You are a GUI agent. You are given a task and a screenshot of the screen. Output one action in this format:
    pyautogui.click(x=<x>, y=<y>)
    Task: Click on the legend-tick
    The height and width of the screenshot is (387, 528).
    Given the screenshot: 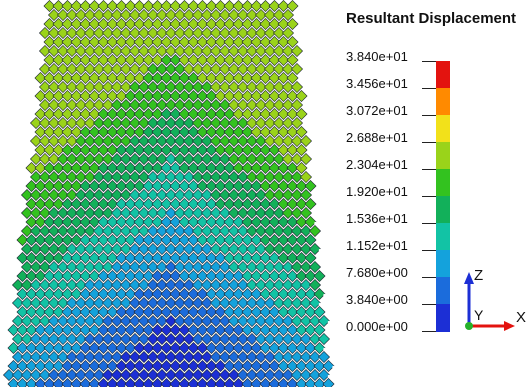 What is the action you would take?
    pyautogui.click(x=429, y=61)
    